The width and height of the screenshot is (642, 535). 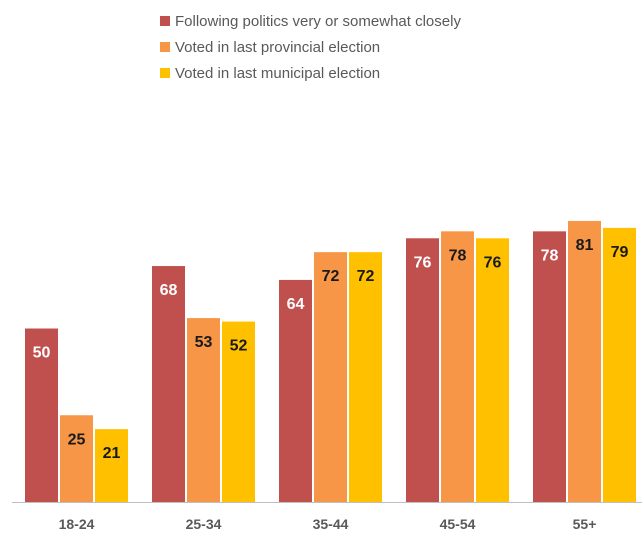 What do you see at coordinates (549, 366) in the screenshot?
I see `bar-55+-series-0` at bounding box center [549, 366].